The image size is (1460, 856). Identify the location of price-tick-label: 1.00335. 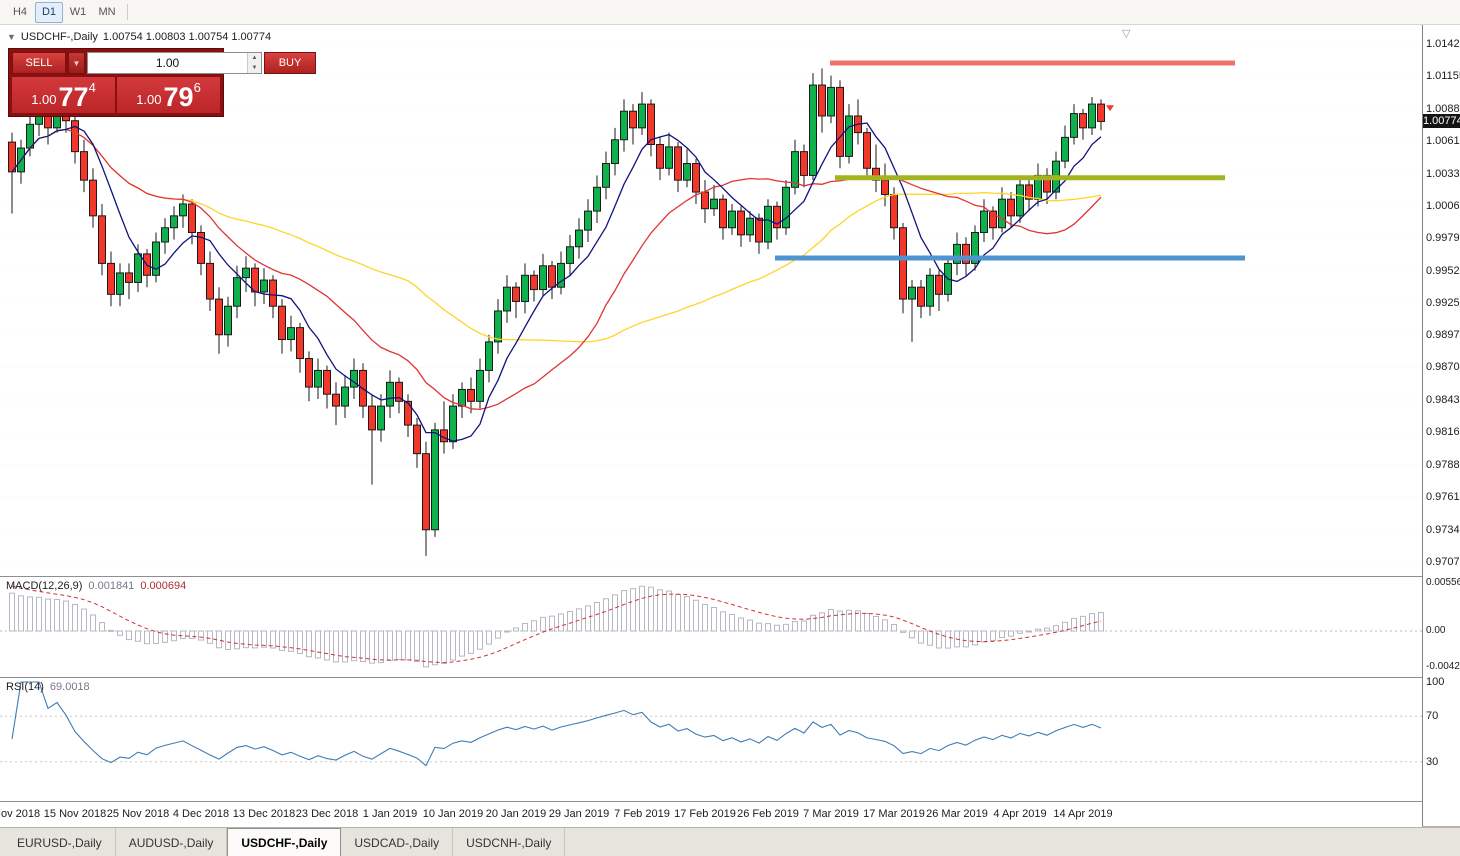
(1443, 173).